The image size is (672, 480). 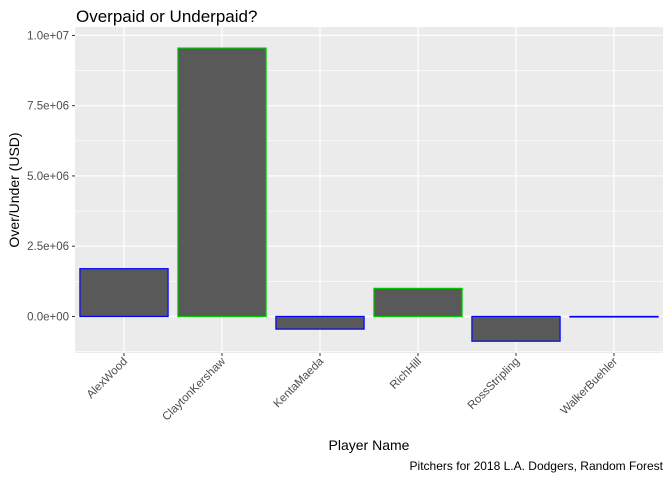 What do you see at coordinates (14, 189) in the screenshot?
I see `y-axis-title: Over/Under (USD)` at bounding box center [14, 189].